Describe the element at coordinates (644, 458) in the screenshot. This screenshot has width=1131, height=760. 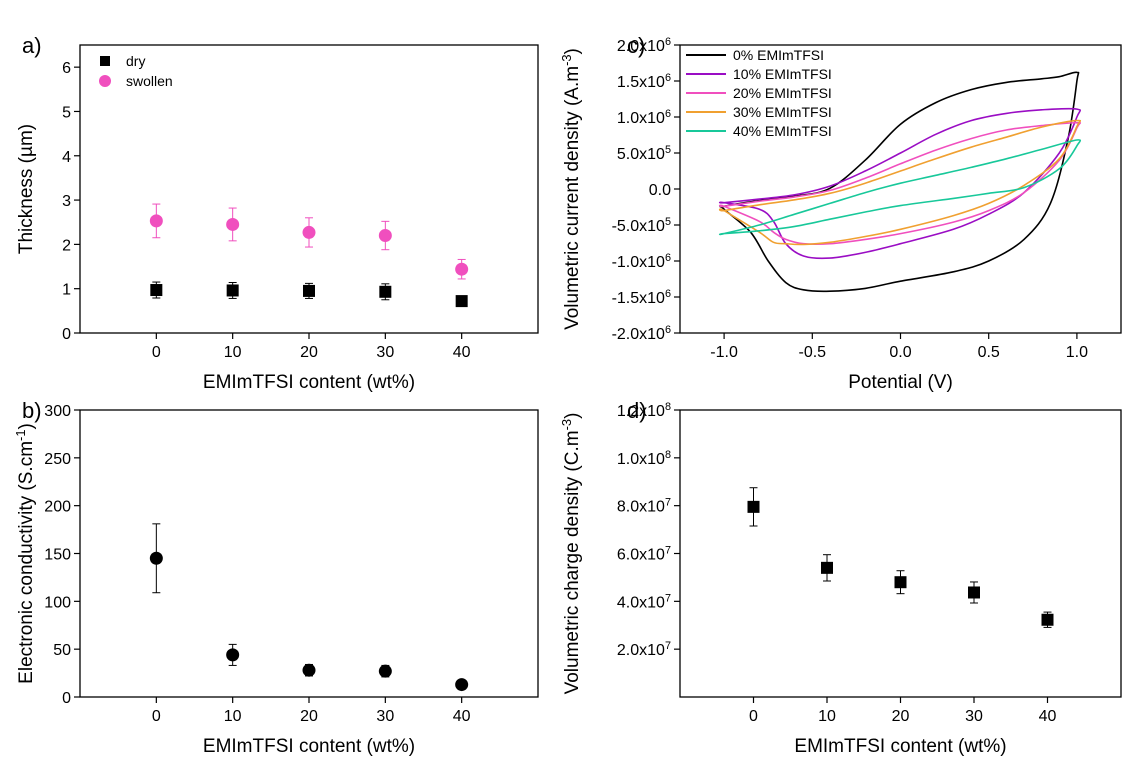
I see `y-tick-label: 1.0x10⁸` at that location.